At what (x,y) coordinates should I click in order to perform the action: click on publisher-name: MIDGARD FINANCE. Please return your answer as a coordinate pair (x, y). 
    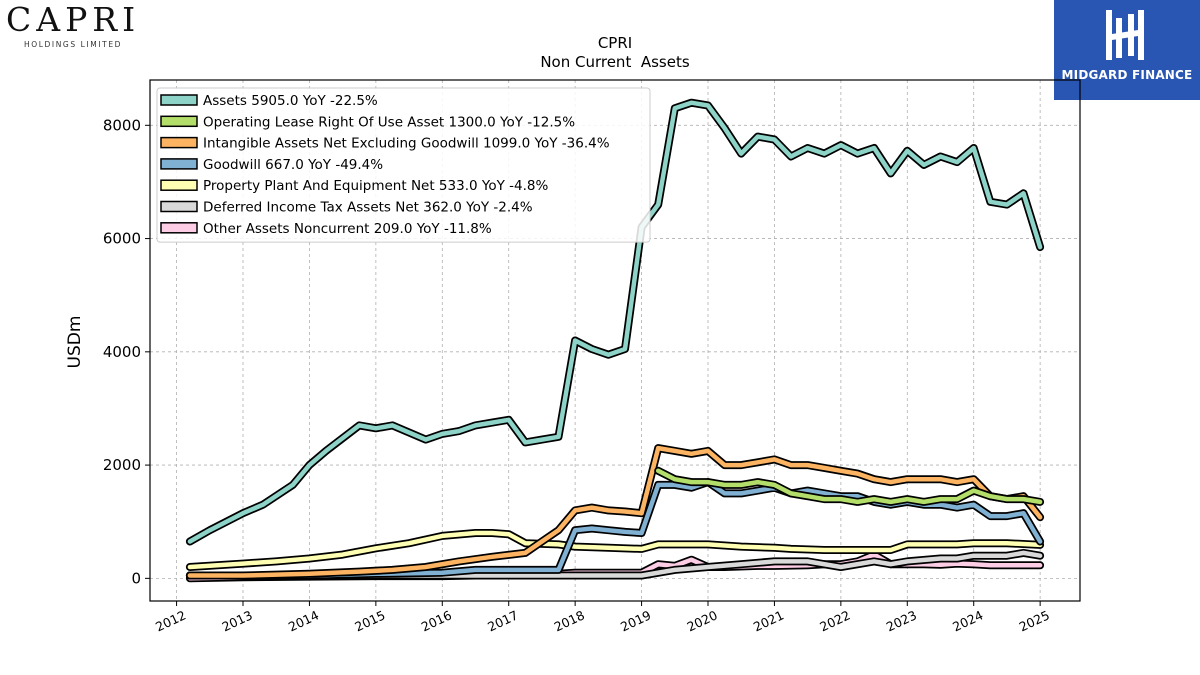
    Looking at the image, I should click on (1127, 75).